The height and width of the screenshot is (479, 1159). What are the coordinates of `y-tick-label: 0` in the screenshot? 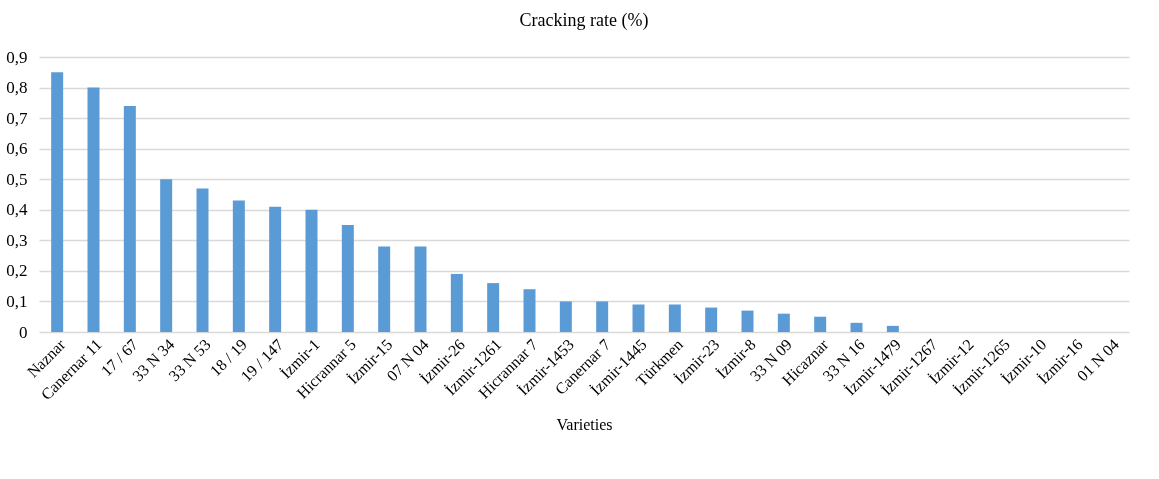 It's located at (23, 332).